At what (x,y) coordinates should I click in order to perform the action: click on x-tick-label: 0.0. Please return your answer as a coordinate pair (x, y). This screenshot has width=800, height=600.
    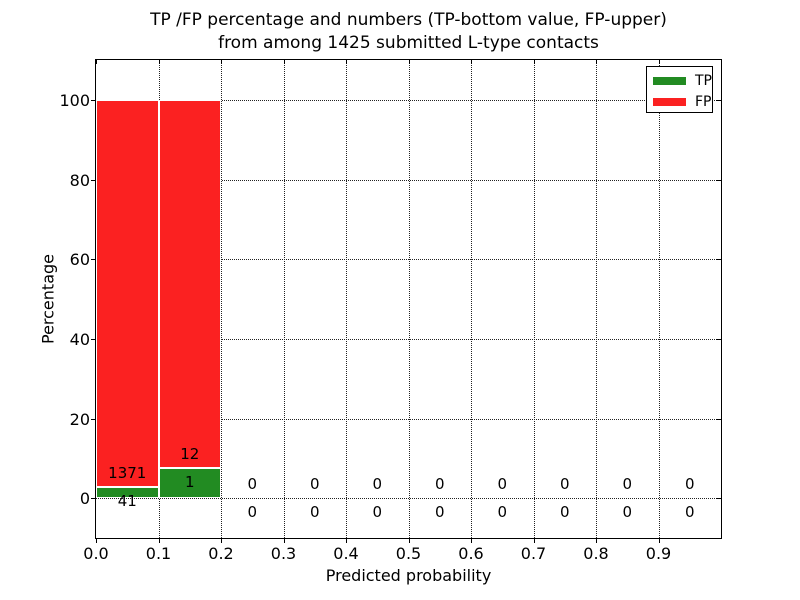
    Looking at the image, I should click on (96, 553).